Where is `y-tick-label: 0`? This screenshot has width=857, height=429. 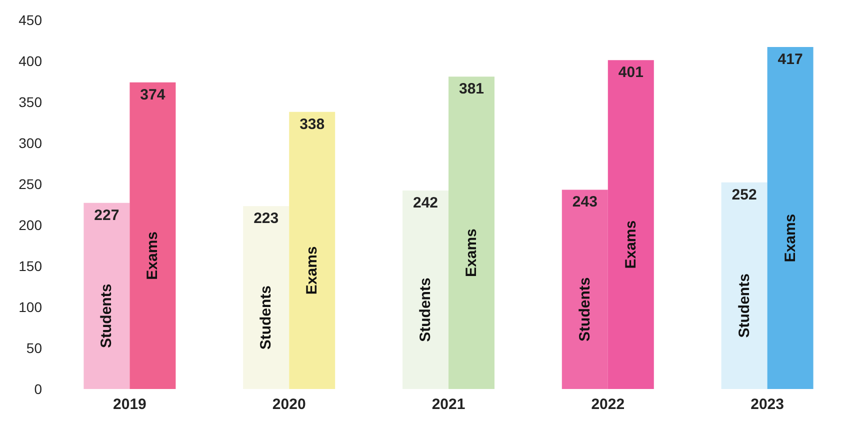
y-tick-label: 0 is located at coordinates (38, 389).